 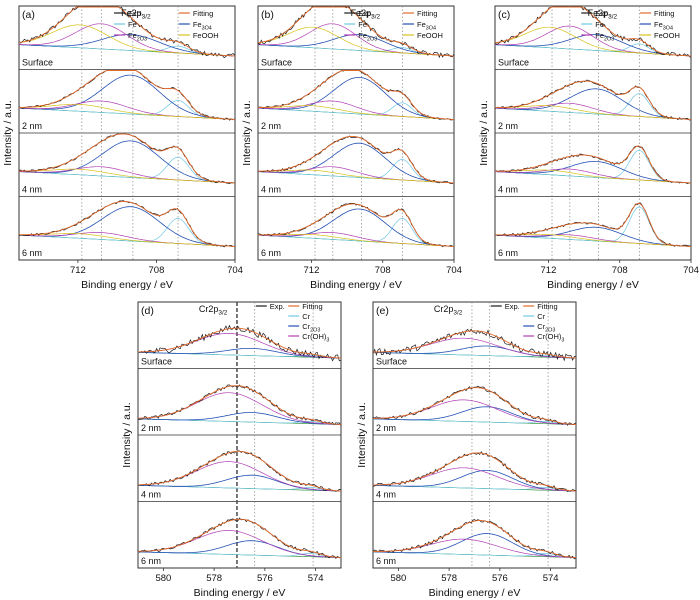 I want to click on depth-label-text: 2 nm, so click(x=32, y=126).